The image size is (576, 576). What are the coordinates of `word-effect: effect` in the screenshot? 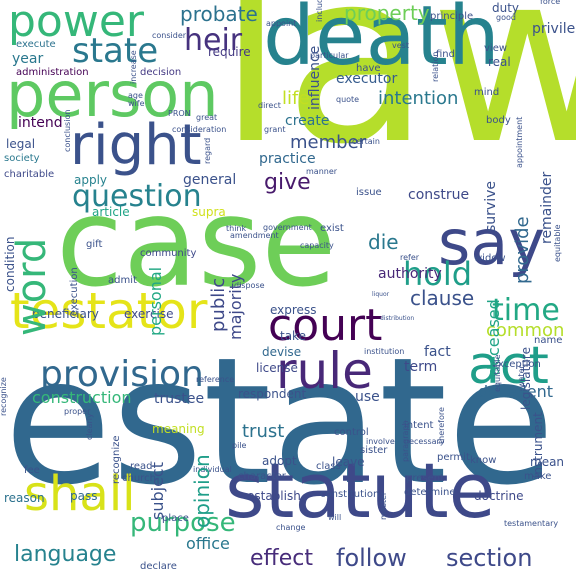 It's located at (281, 558).